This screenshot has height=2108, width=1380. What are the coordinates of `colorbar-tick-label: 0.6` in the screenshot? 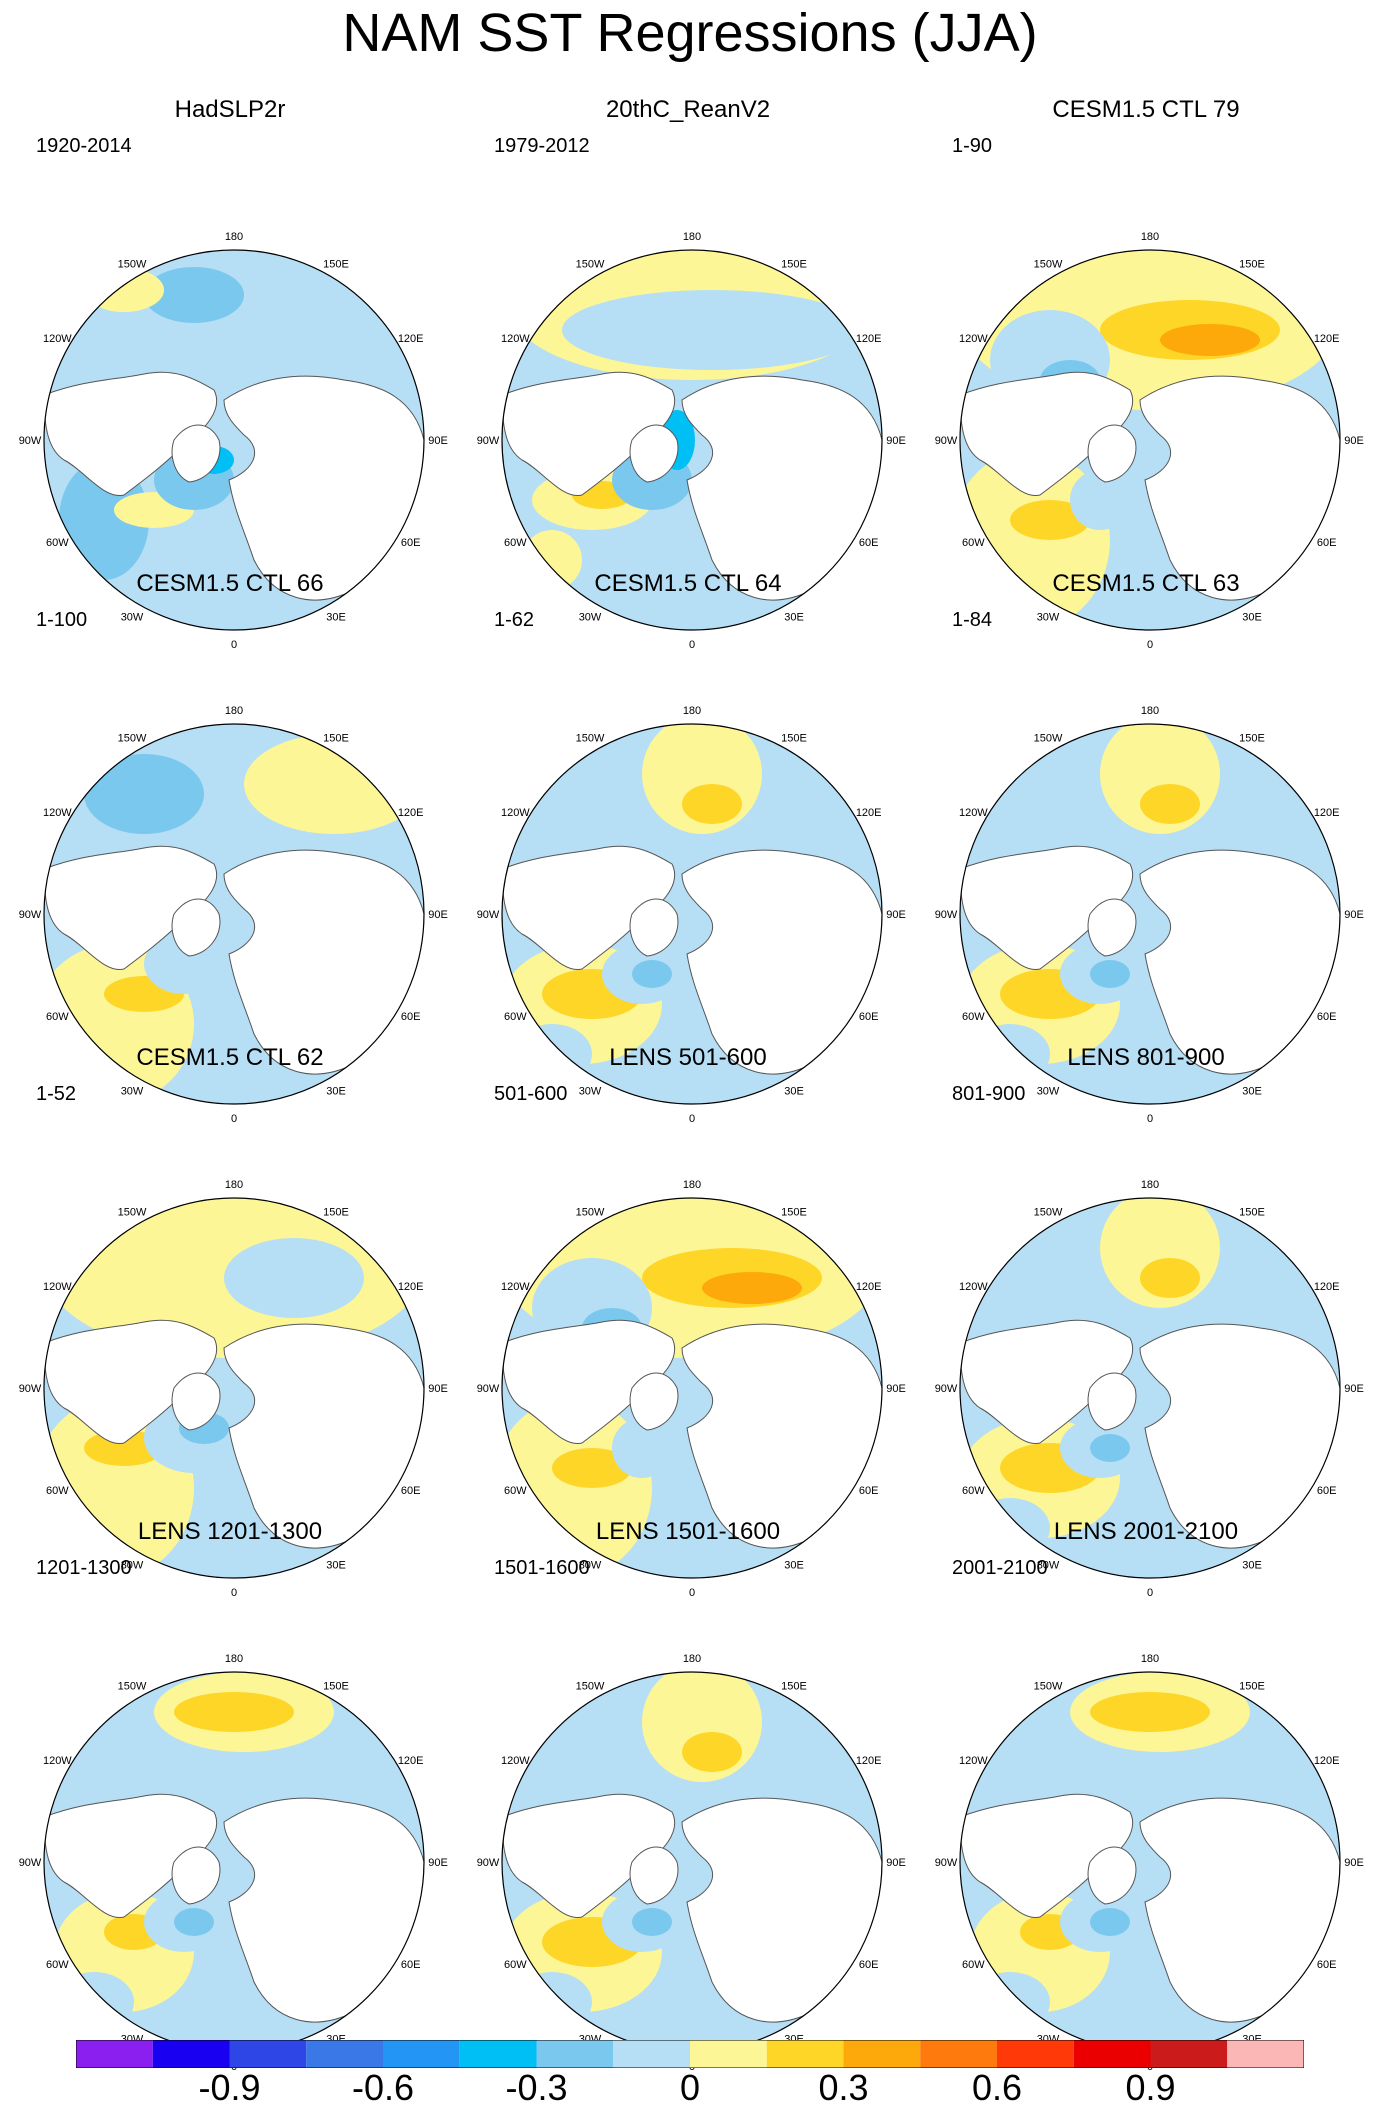 It's located at (997, 2087).